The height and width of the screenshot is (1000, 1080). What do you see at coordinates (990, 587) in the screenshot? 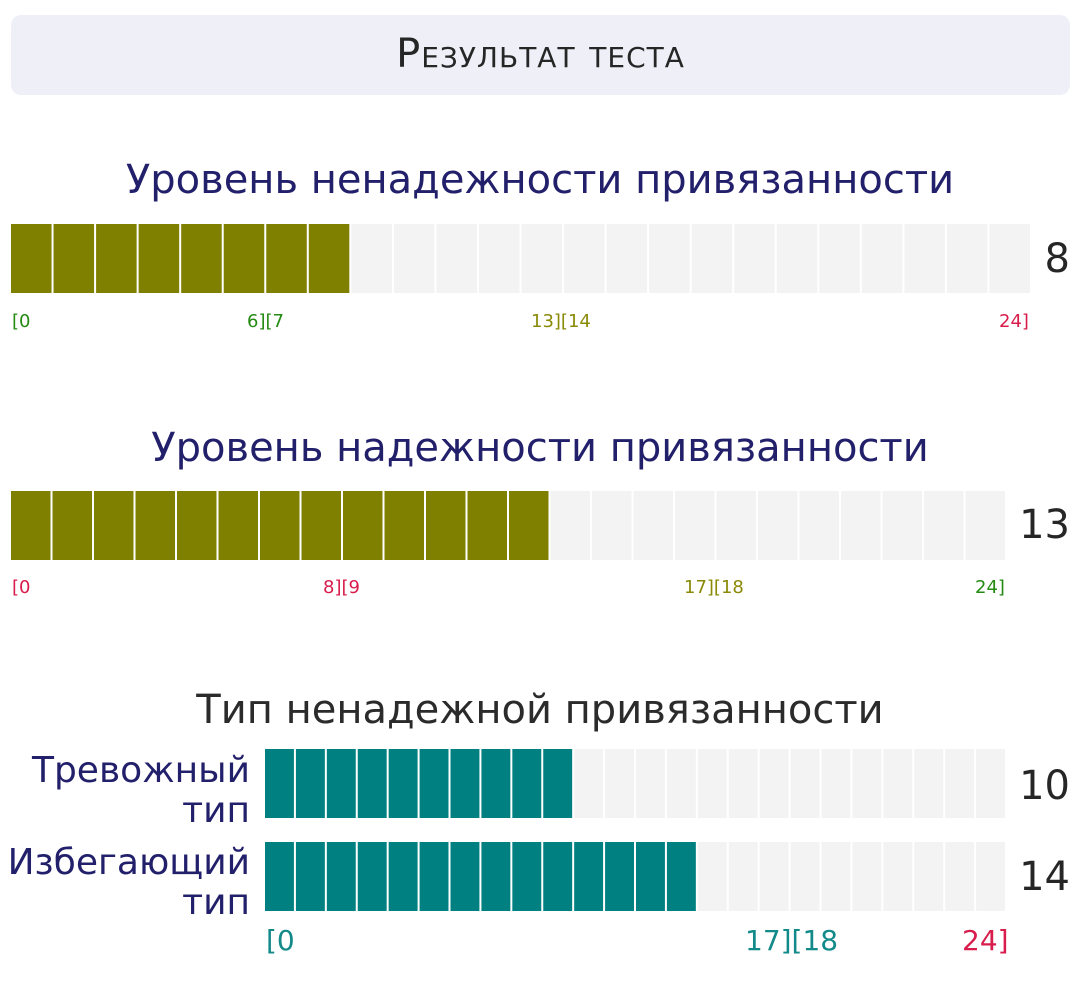
I see `chart-2-tick-3: 24]` at bounding box center [990, 587].